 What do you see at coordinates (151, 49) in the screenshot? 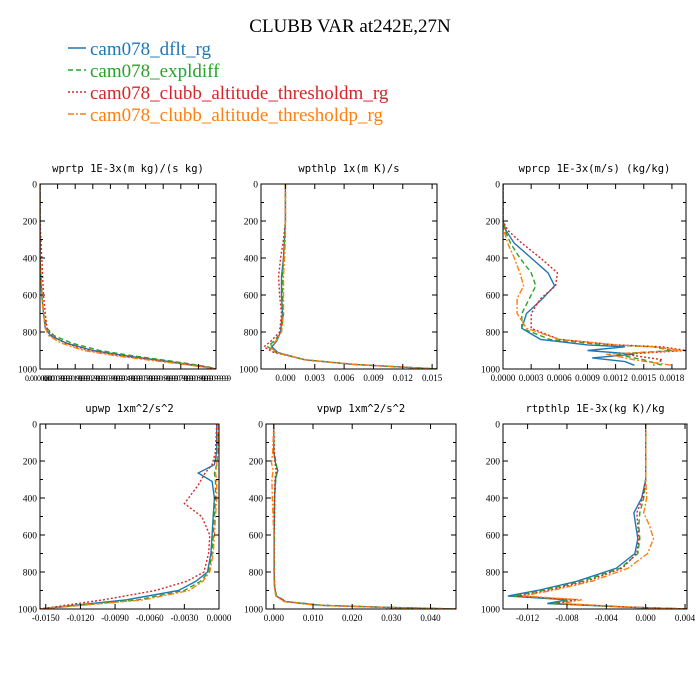
I see `legend-label: cam078_dflt_rg` at bounding box center [151, 49].